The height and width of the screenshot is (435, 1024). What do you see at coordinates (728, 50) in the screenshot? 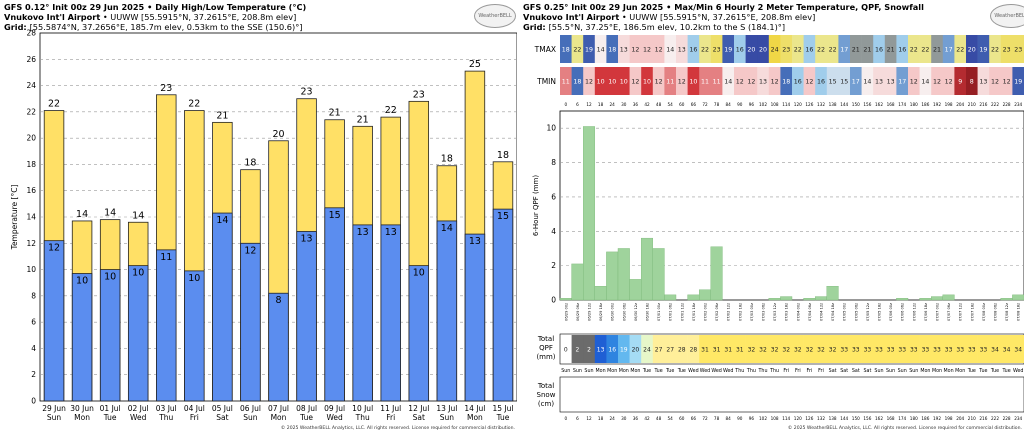
I see `tmax-value: 19` at bounding box center [728, 50].